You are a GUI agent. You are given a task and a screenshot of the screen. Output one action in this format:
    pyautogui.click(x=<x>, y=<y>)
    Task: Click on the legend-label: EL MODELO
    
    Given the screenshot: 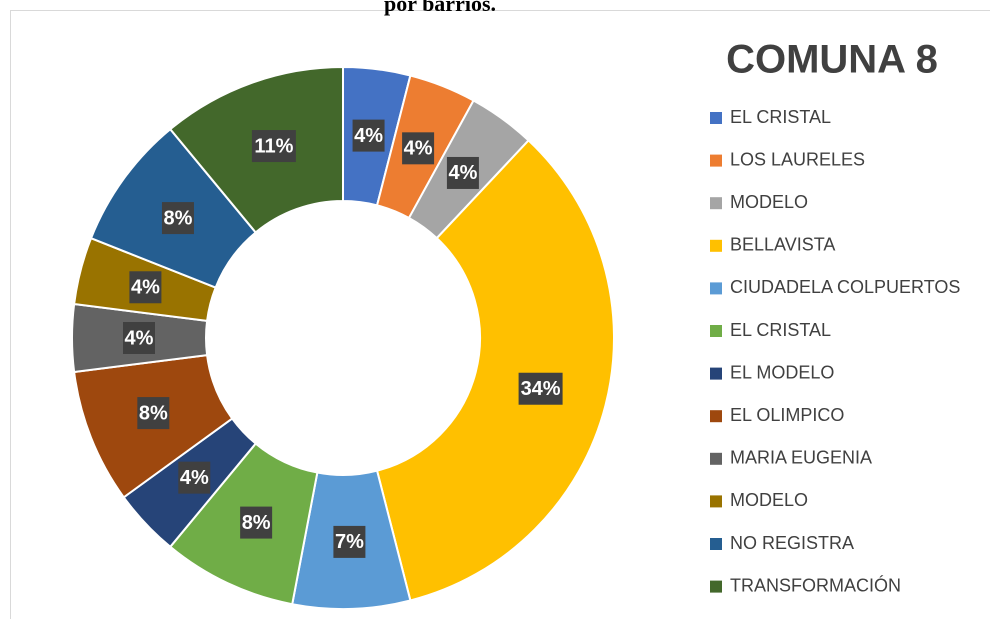 What is the action you would take?
    pyautogui.click(x=782, y=372)
    